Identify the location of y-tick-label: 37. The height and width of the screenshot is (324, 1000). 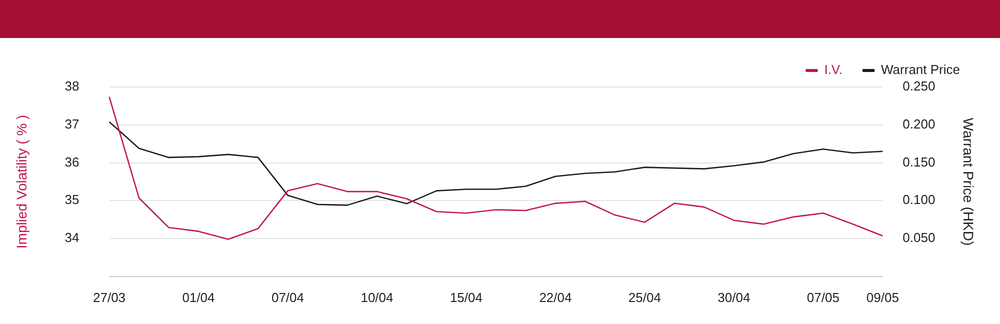
(72, 124).